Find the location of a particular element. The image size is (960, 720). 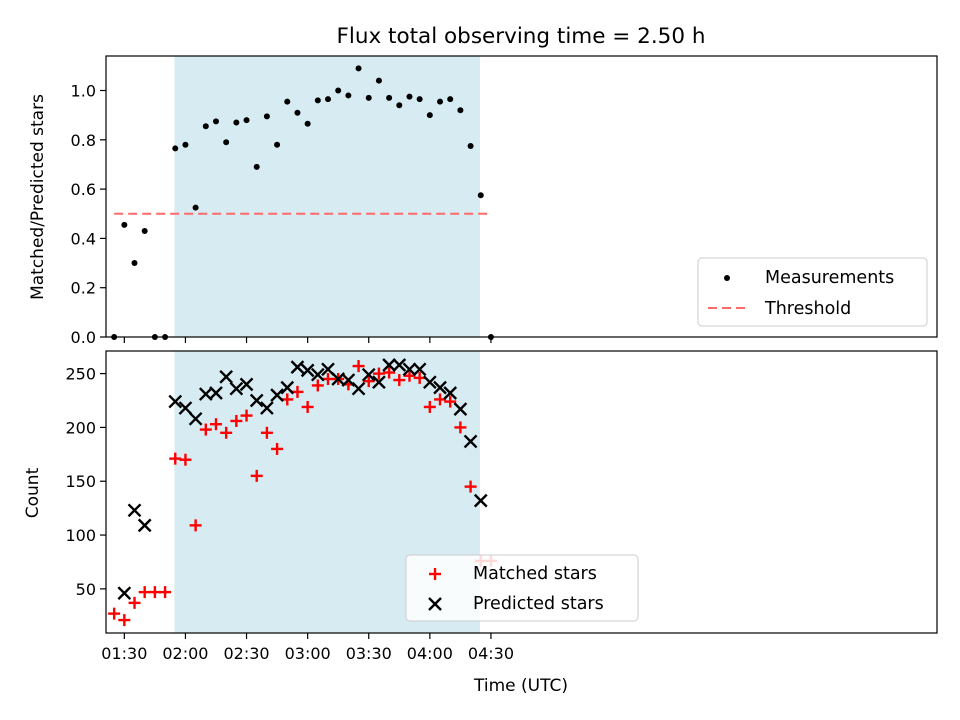

legend-matched-marker is located at coordinates (435, 574).